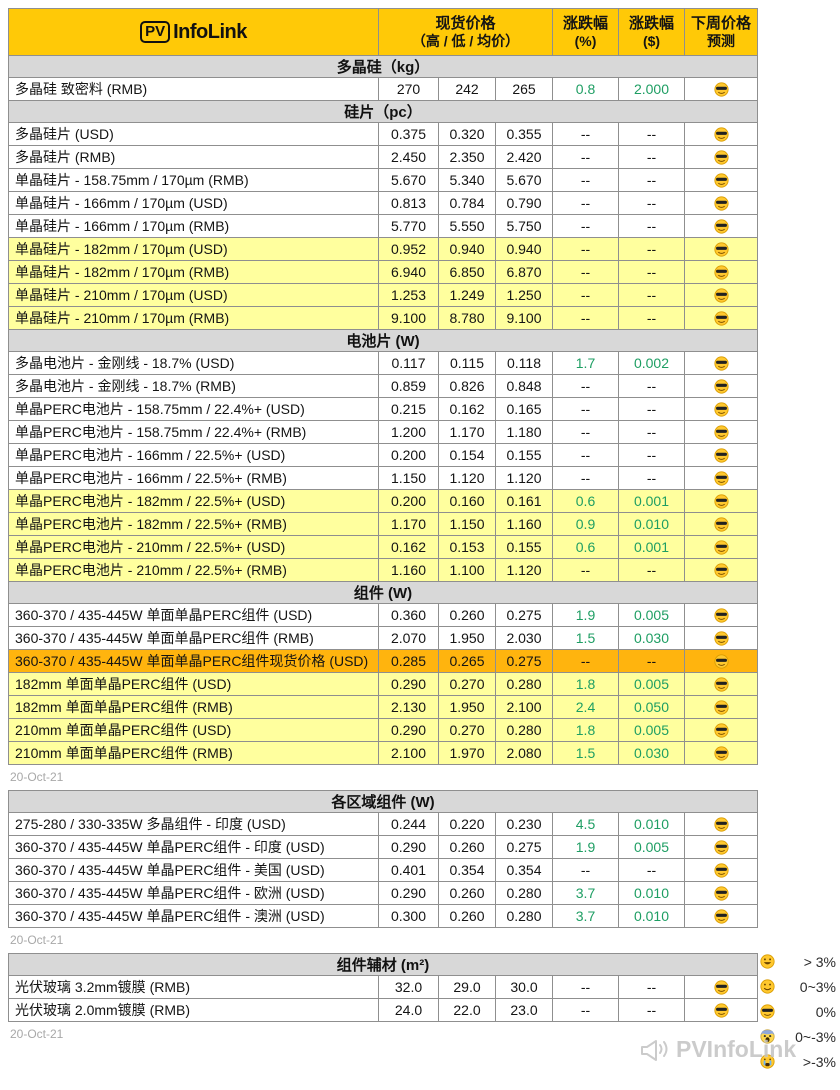 Image resolution: width=840 pixels, height=1090 pixels. I want to click on price-low-cell: 242, so click(467, 89).